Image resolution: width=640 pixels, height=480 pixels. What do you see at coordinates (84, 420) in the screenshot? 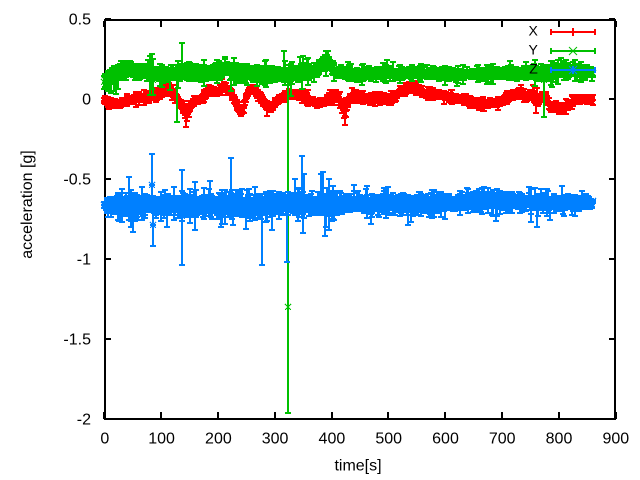
I see `svg-text: -2` at bounding box center [84, 420].